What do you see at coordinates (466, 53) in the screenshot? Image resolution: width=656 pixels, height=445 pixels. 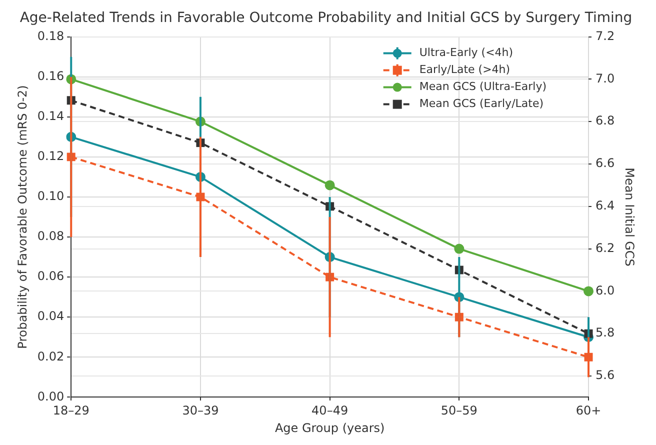 I see `legend-label: Ultra-Early (<4h)` at bounding box center [466, 53].